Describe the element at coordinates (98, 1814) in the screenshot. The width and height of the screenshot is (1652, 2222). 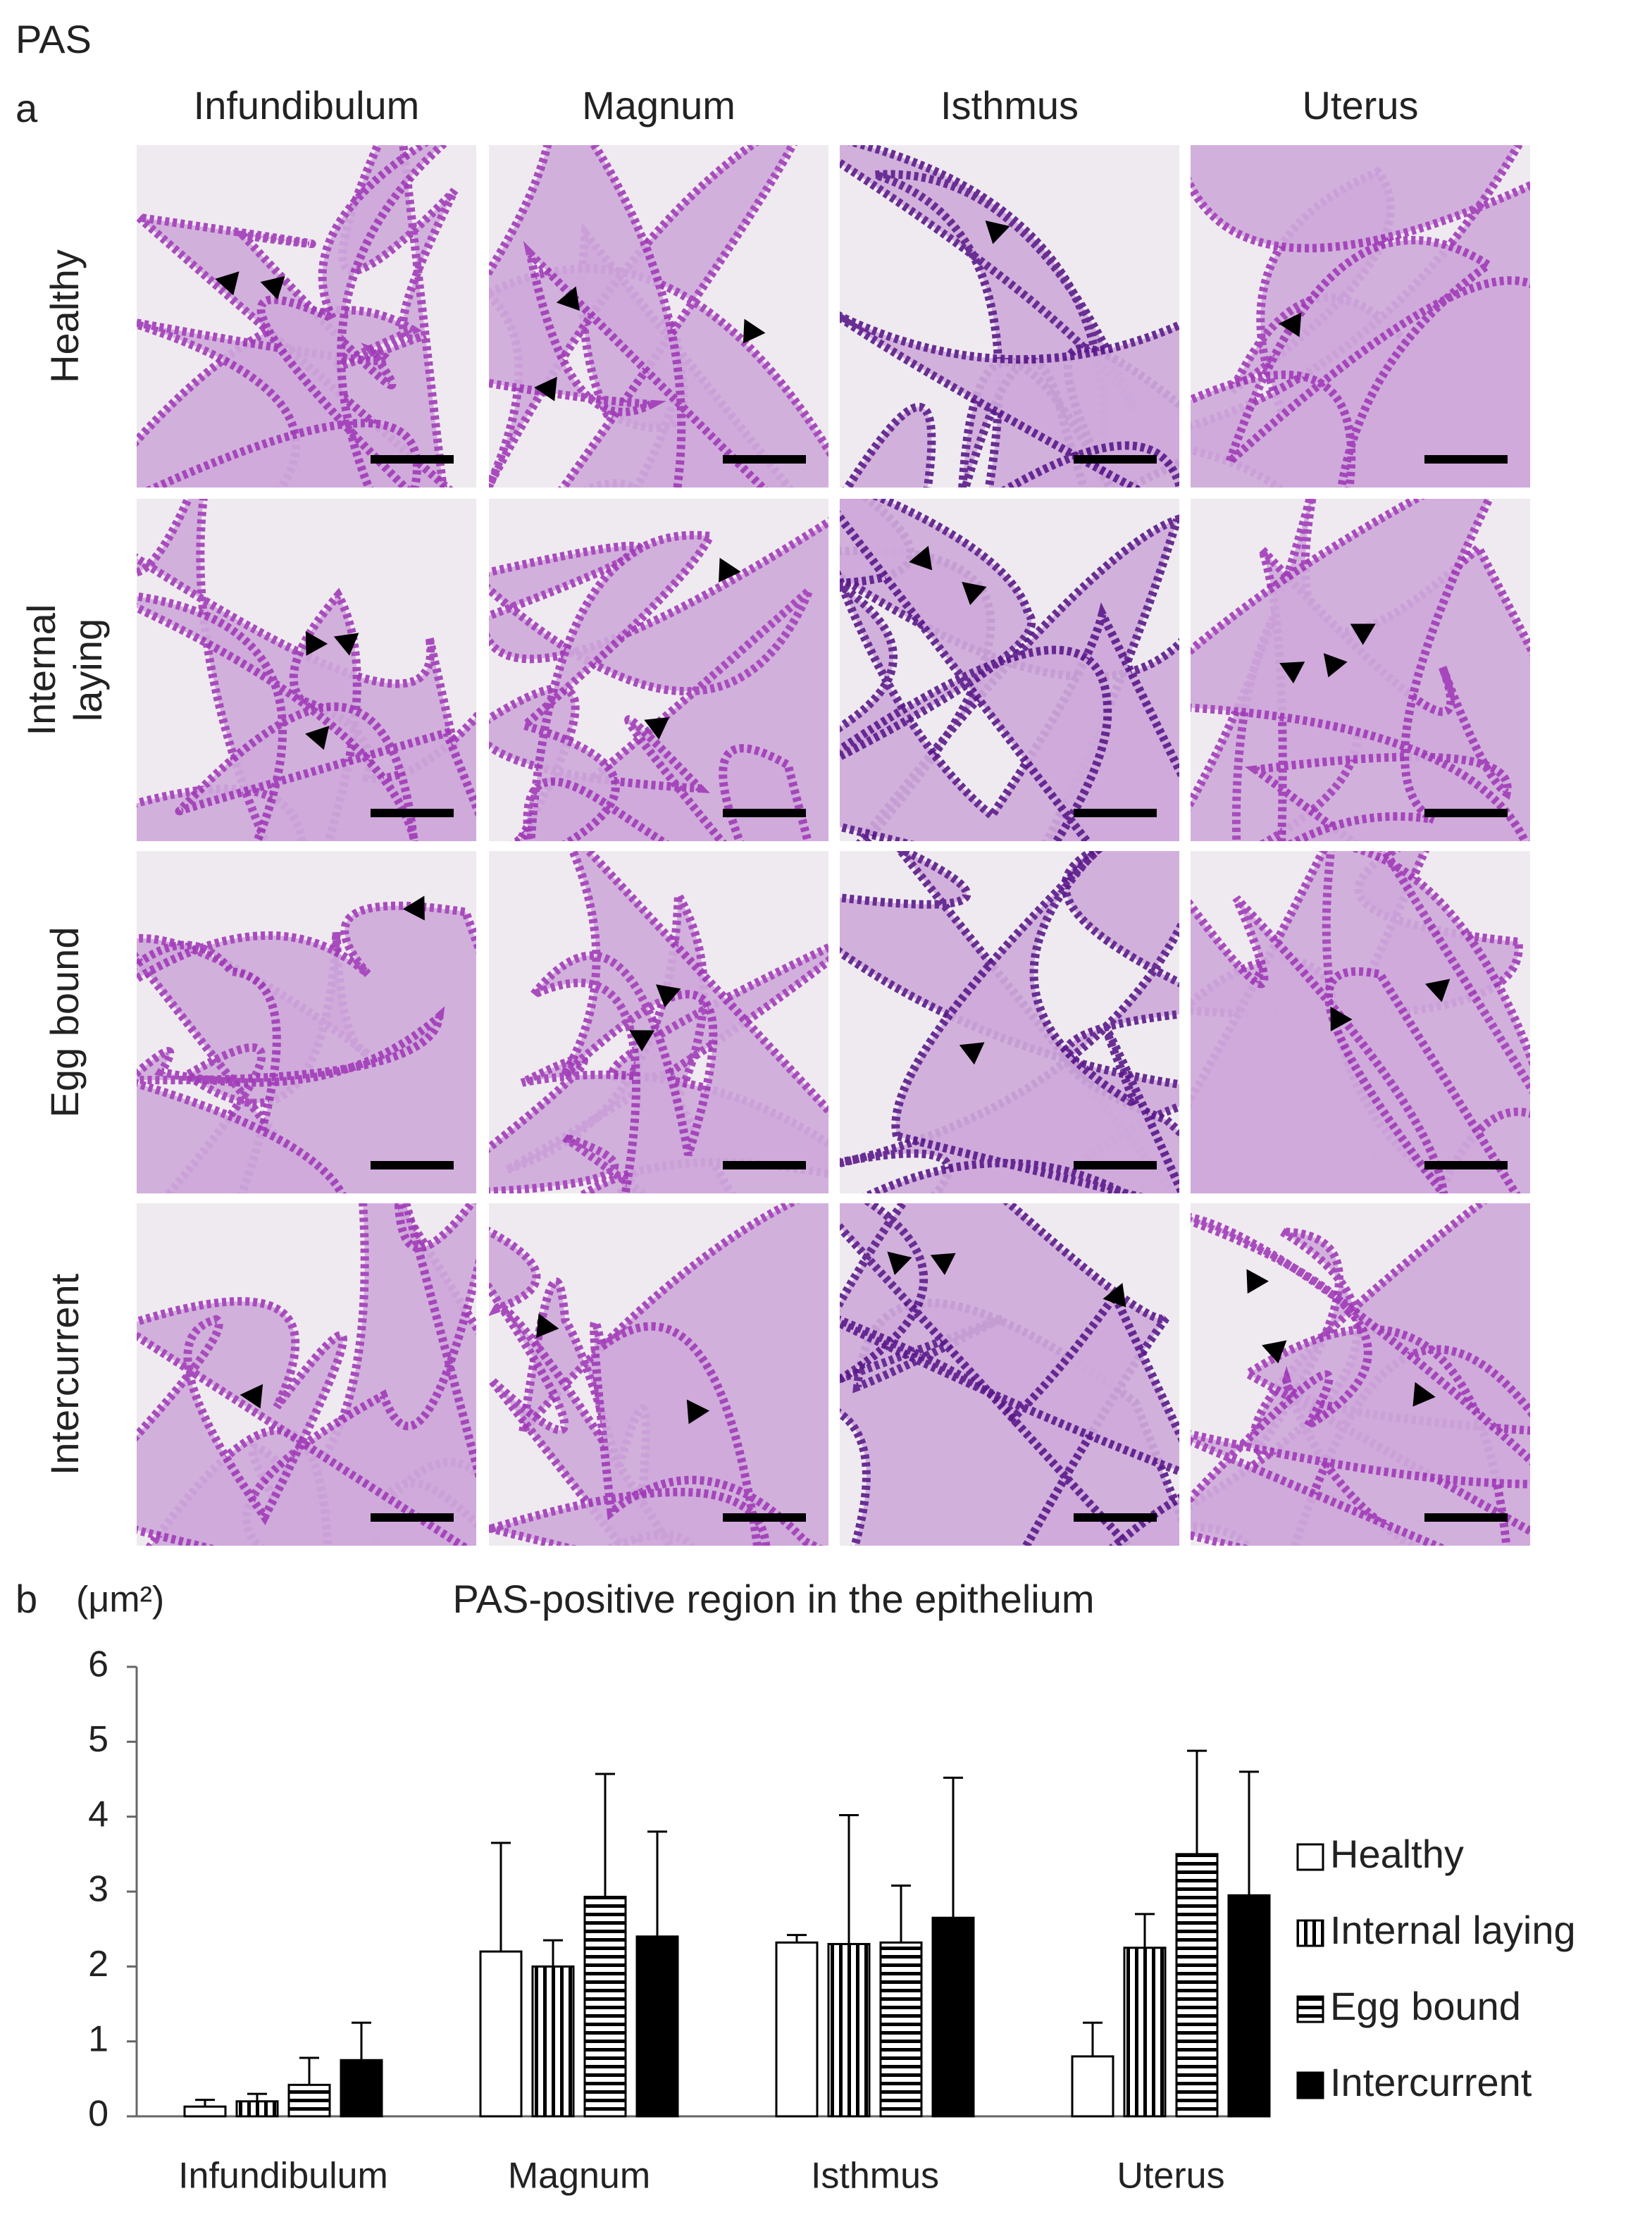
I see `y-tick-label: 4` at that location.